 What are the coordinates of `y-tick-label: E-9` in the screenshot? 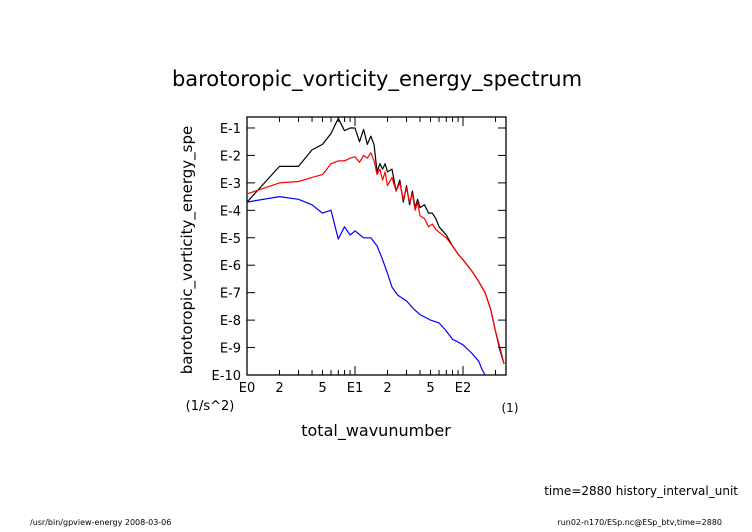 It's located at (230, 349).